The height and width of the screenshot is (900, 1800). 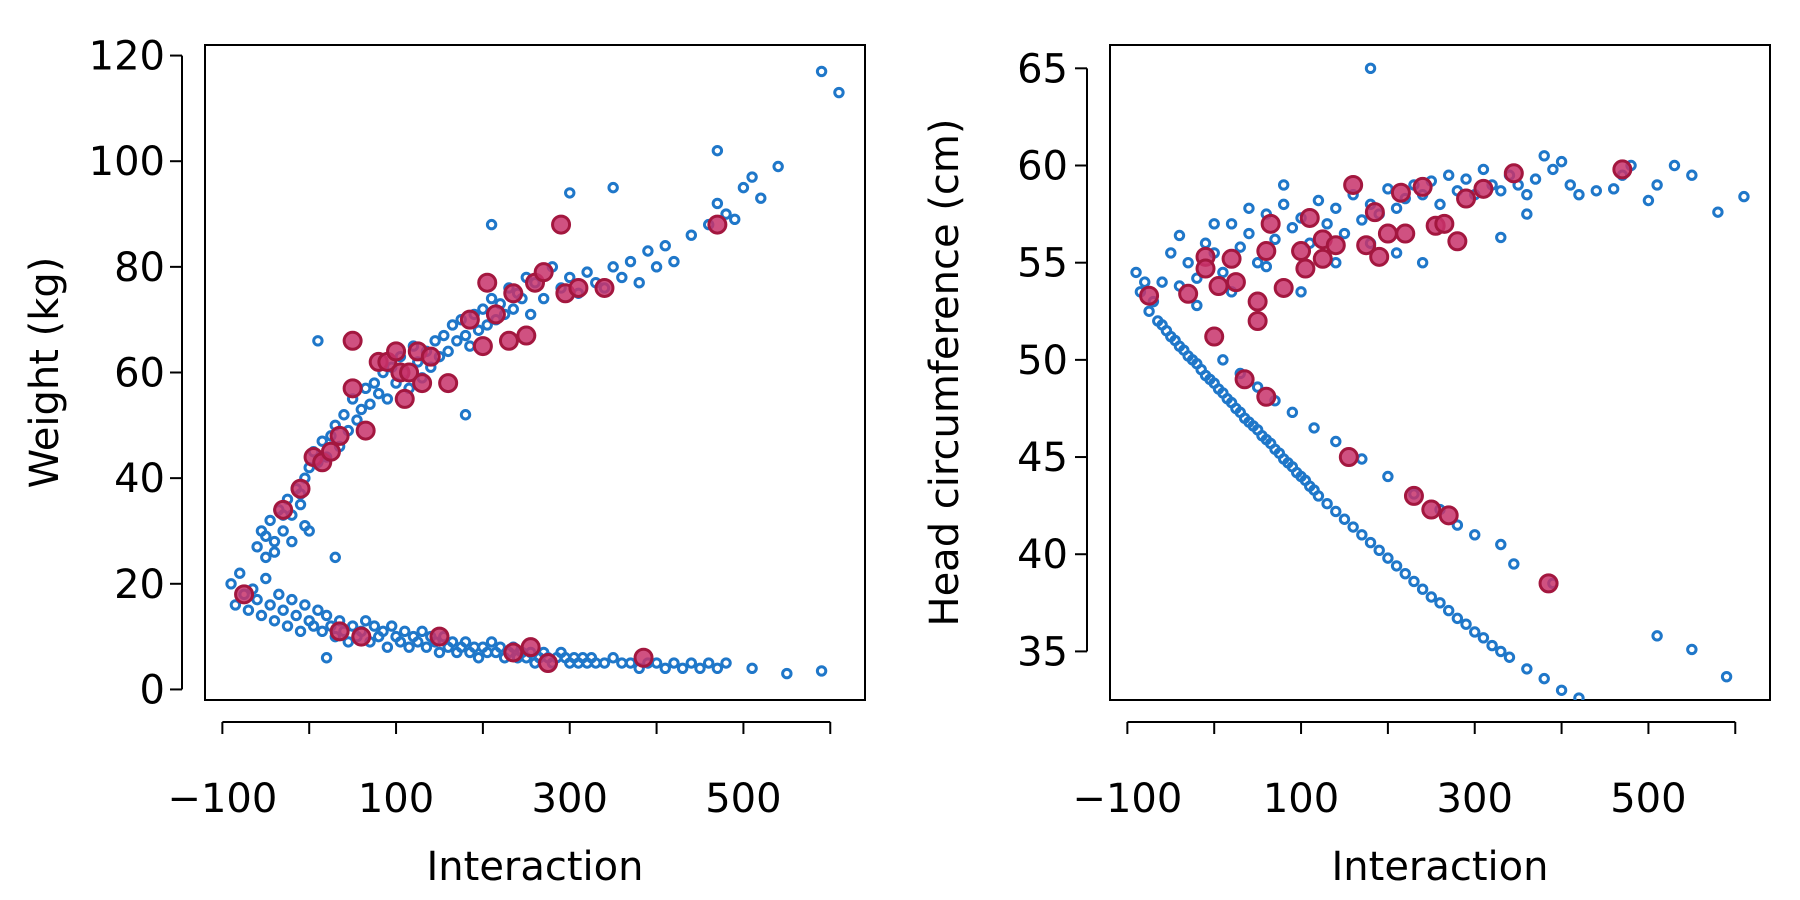 What do you see at coordinates (139, 479) in the screenshot?
I see `y-tick-label: 40` at bounding box center [139, 479].